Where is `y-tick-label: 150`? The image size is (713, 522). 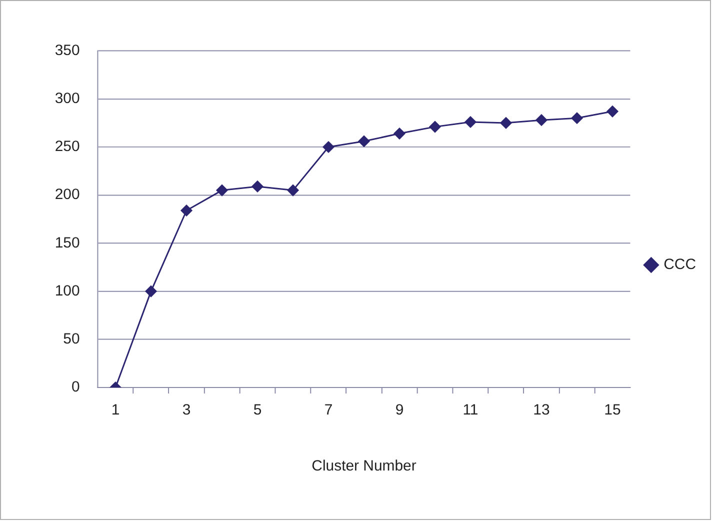 y-tick-label: 150 is located at coordinates (67, 243).